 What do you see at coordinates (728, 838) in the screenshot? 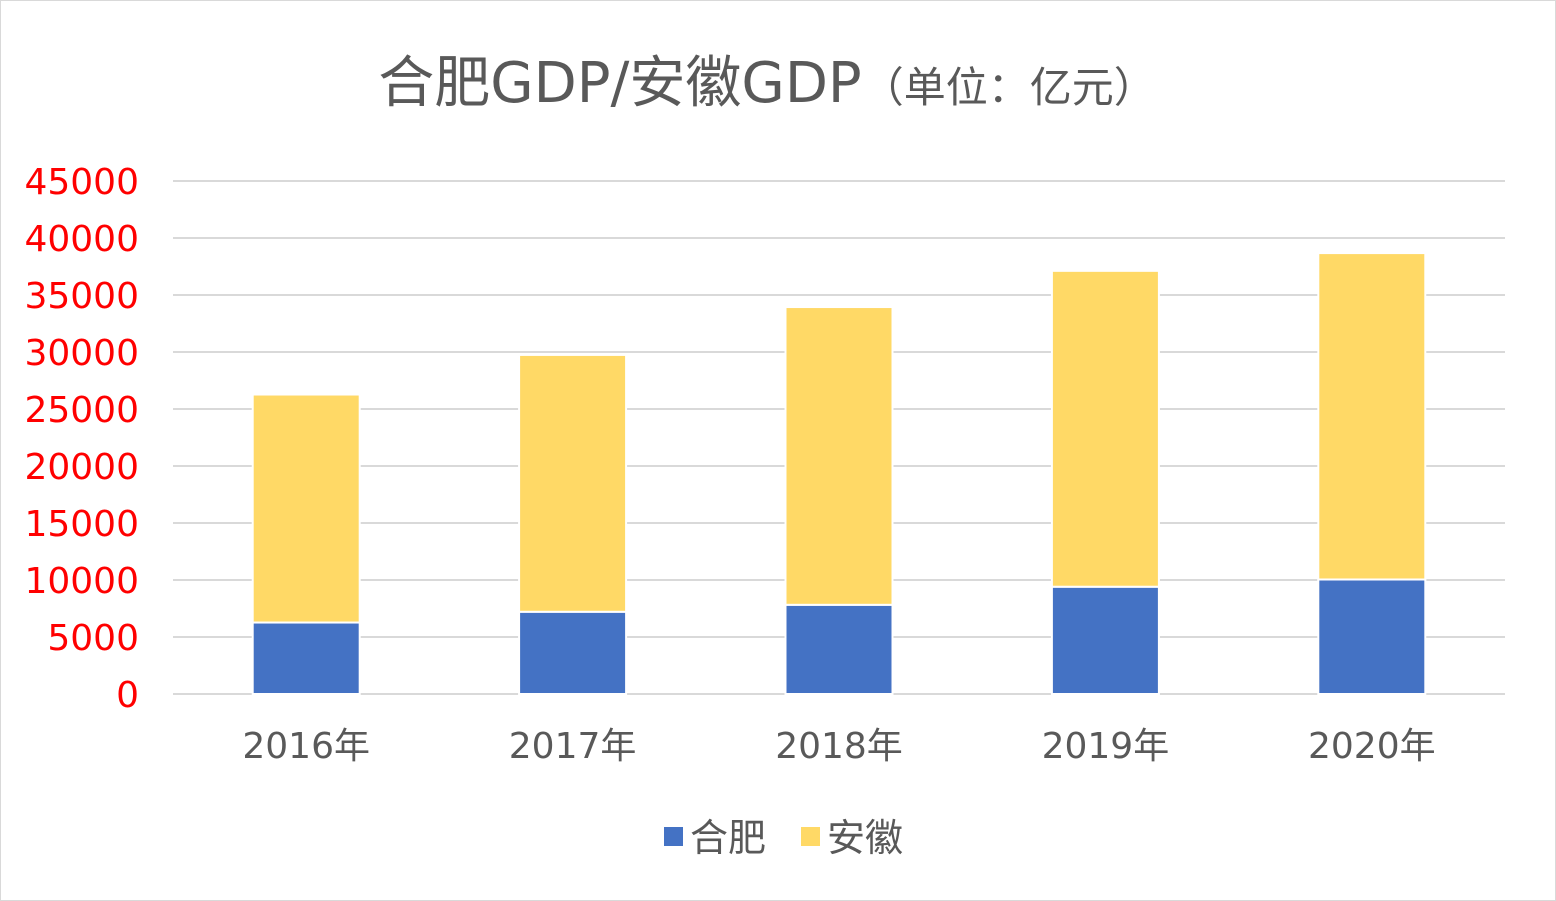
I see `legend-label-hefei: 合肥` at bounding box center [728, 838].